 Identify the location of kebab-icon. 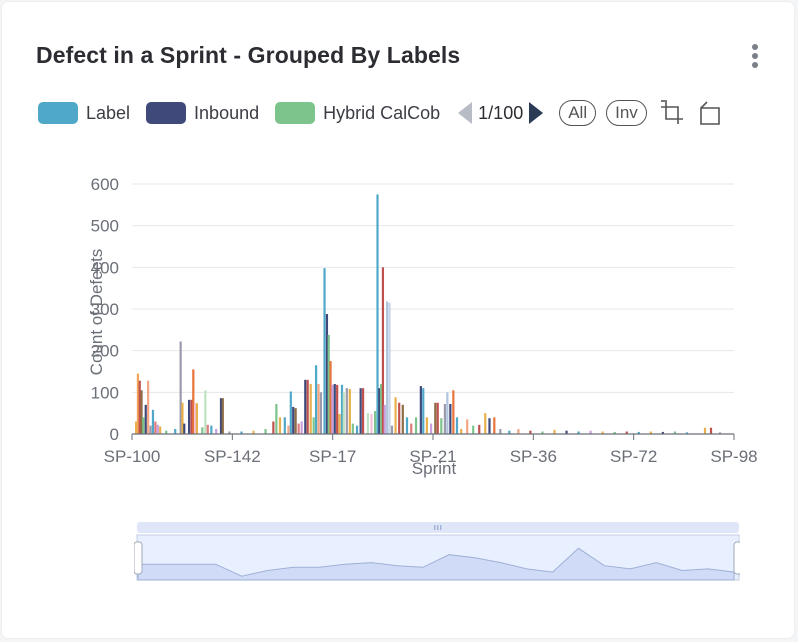
(755, 58).